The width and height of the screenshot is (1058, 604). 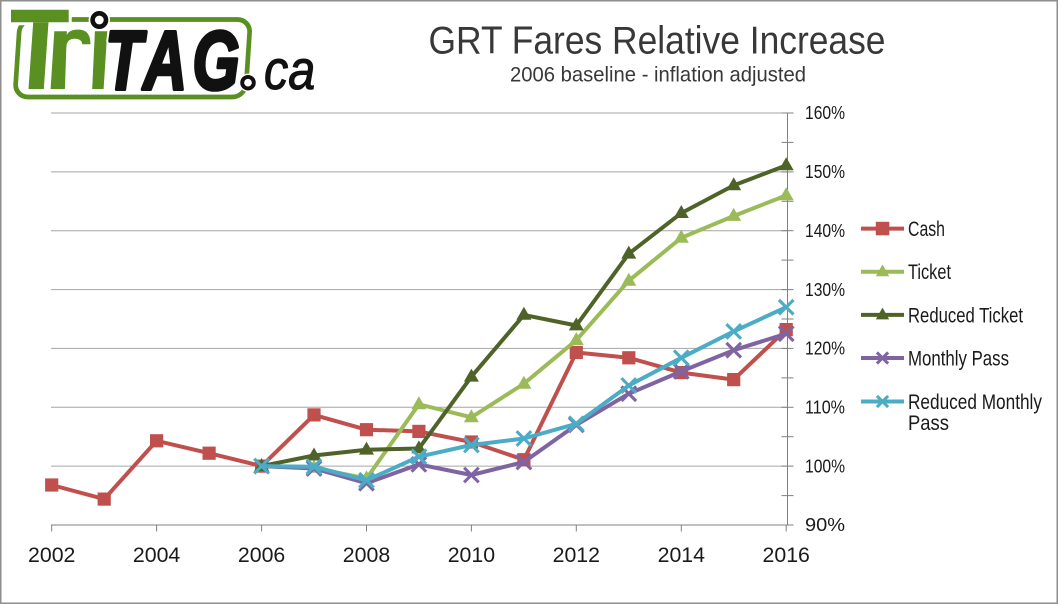 I want to click on svg-text: Cash, so click(x=926, y=229).